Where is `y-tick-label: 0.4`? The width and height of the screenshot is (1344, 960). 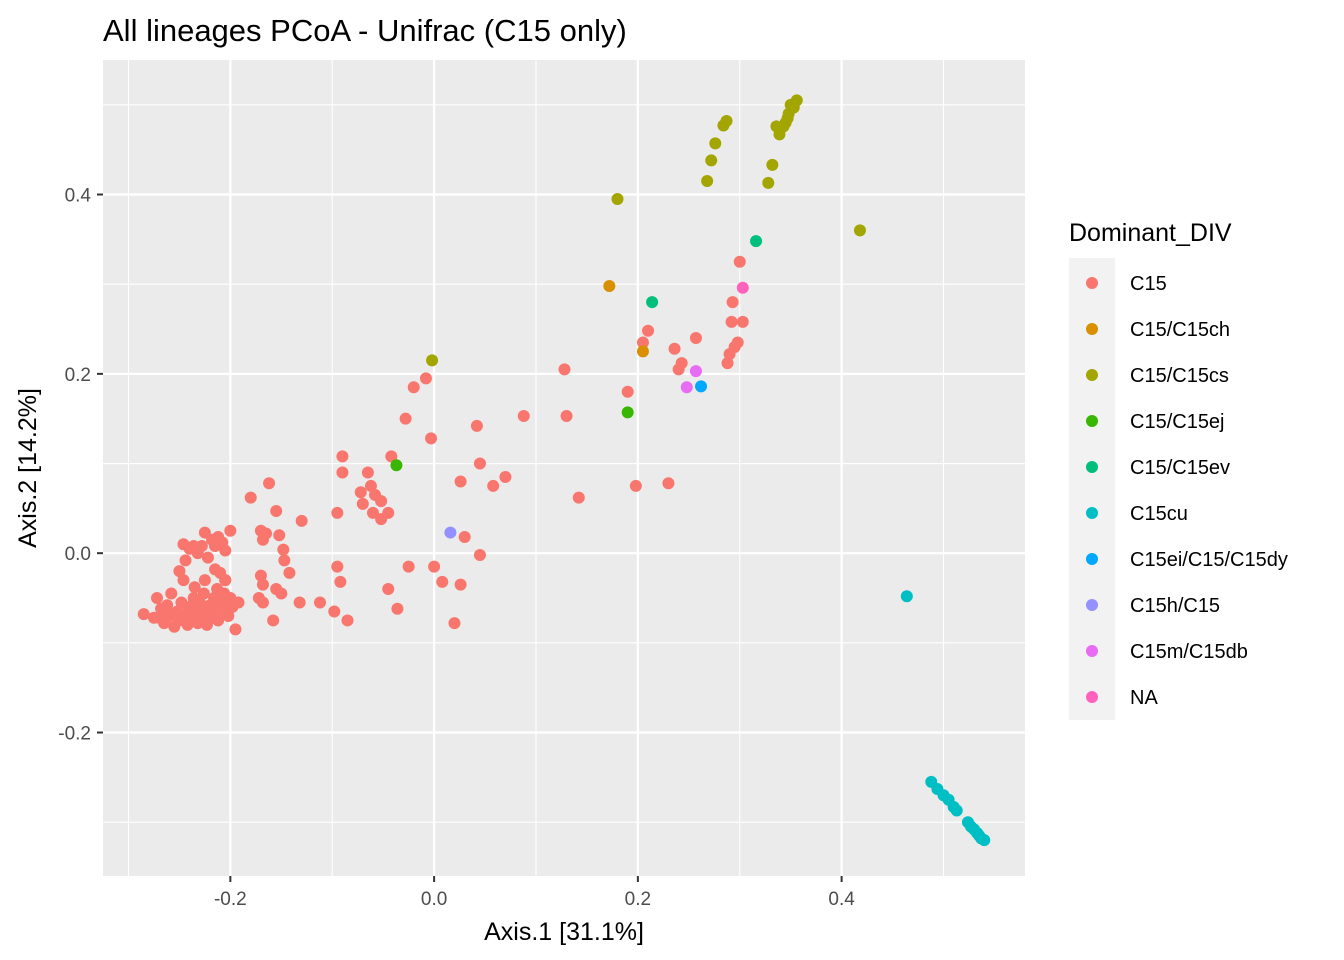 y-tick-label: 0.4 is located at coordinates (78, 196).